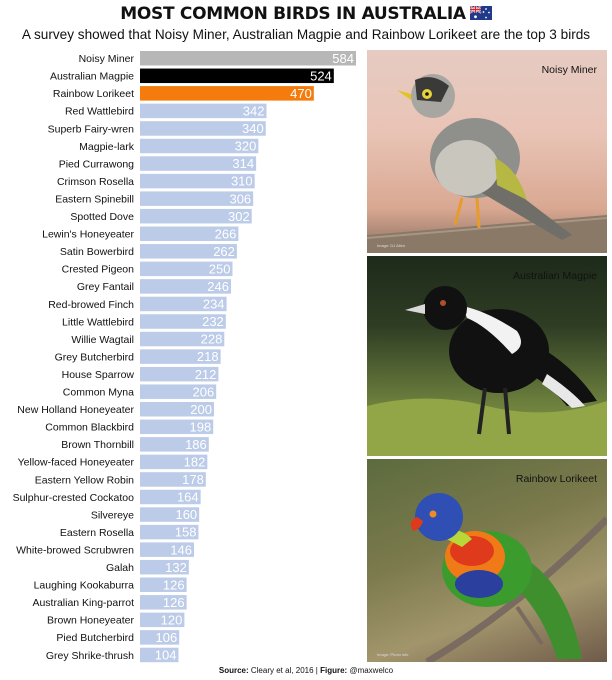  Describe the element at coordinates (186, 514) in the screenshot. I see `value-label: 160` at that location.